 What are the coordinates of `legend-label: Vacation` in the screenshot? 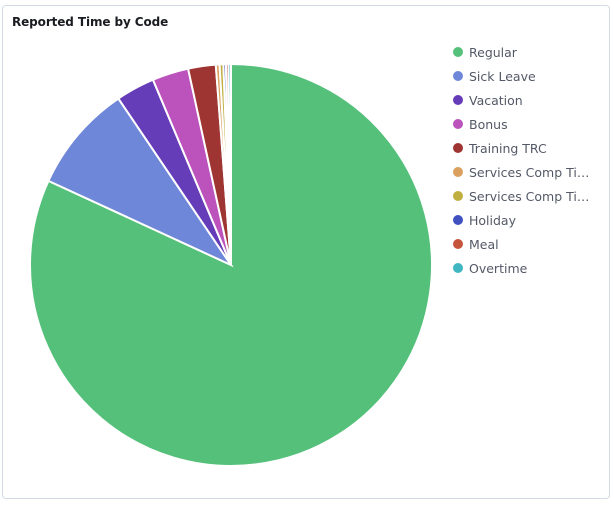 It's located at (496, 100).